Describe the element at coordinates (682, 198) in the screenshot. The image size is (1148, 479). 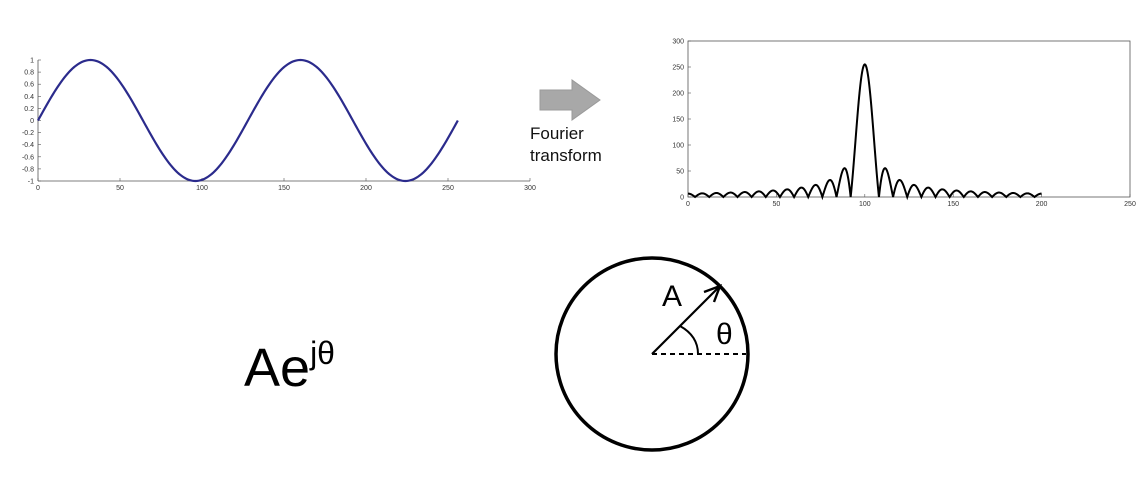
I see `spectrum-y-tick-label: 0` at that location.